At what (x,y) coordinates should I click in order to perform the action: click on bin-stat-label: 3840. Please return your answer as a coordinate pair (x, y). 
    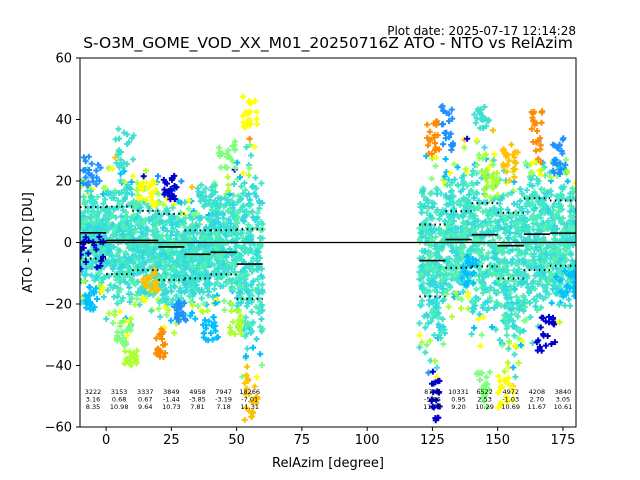
    Looking at the image, I should click on (563, 392).